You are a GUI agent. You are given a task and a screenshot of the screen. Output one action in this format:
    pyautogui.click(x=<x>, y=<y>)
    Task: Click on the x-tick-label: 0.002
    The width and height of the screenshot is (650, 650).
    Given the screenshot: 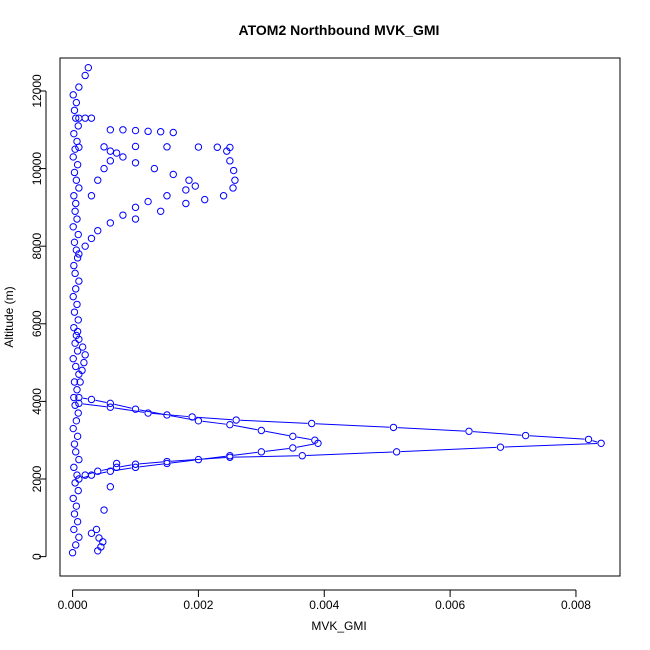 What is the action you would take?
    pyautogui.click(x=198, y=605)
    